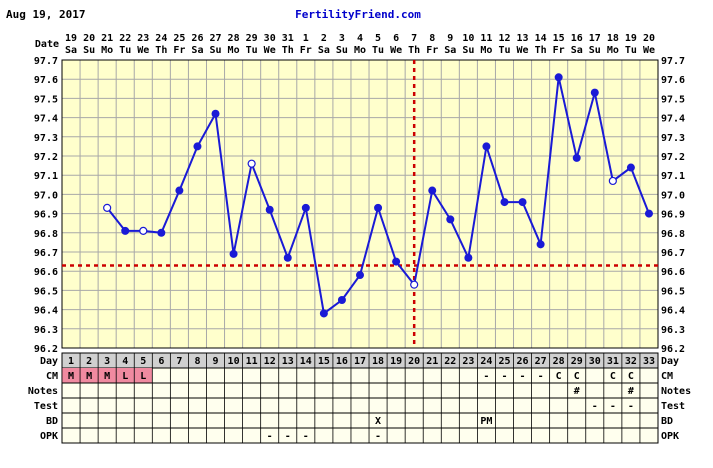  I want to click on cell-opk: -, so click(306, 436).